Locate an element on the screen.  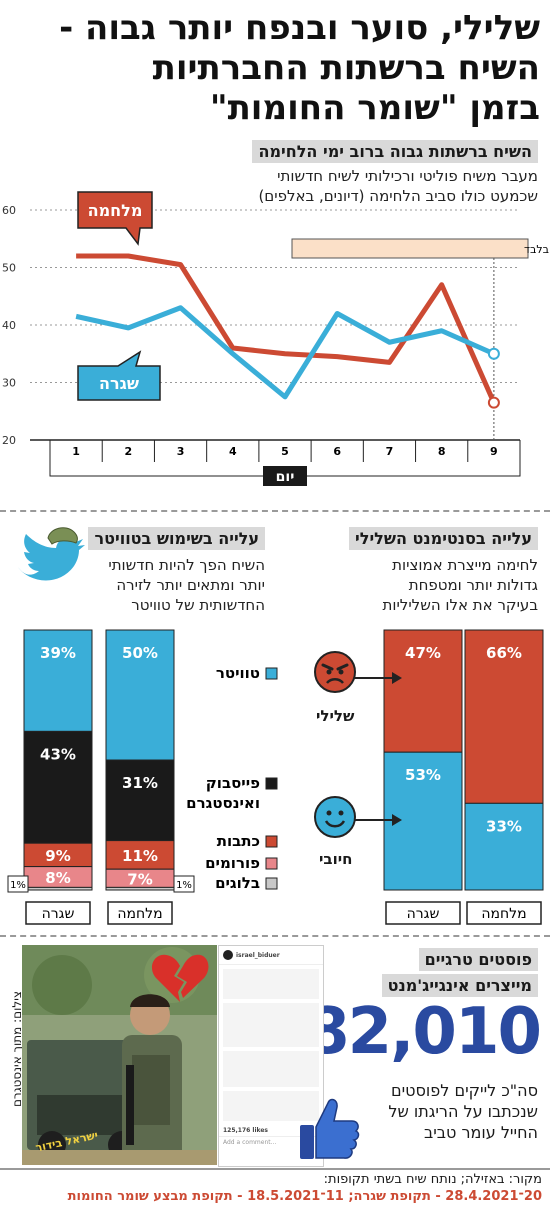
likes-caption-2: שנכתבו על הריגתו של is located at coordinates (463, 1111).